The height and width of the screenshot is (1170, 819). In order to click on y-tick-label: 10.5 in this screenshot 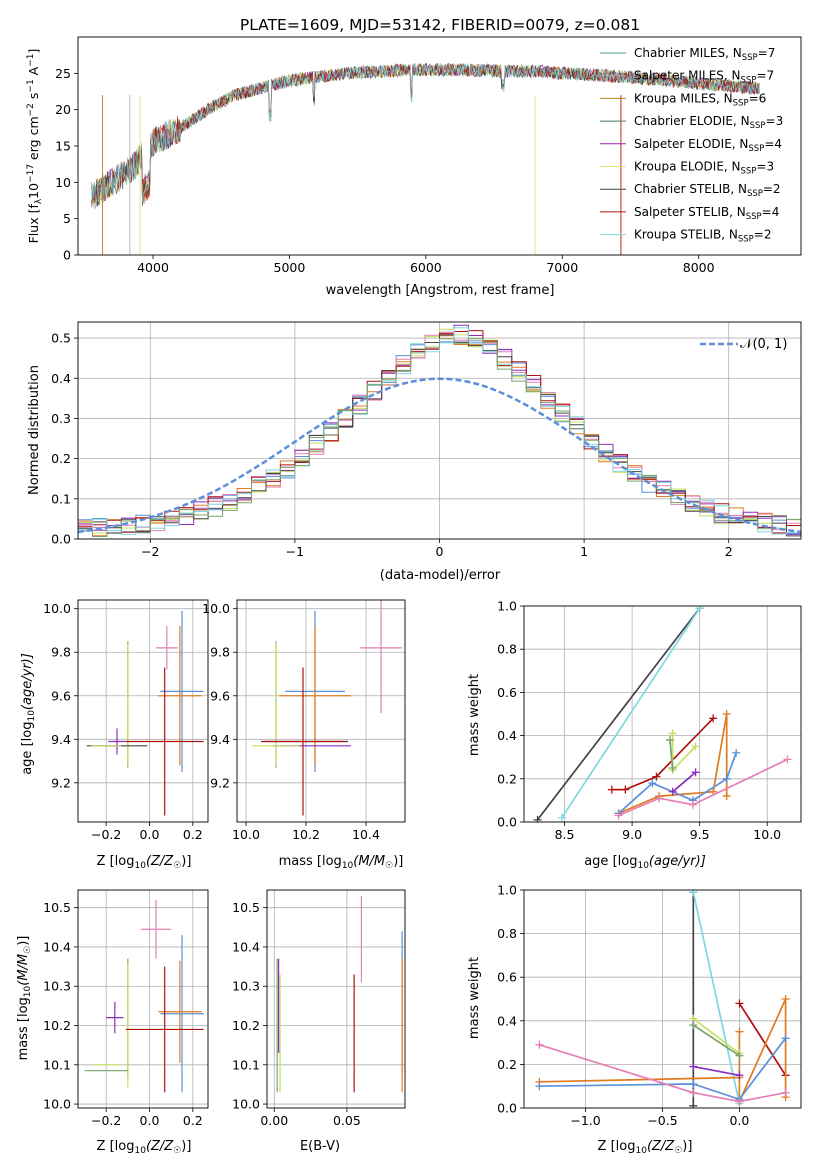, I will do `click(57, 907)`.